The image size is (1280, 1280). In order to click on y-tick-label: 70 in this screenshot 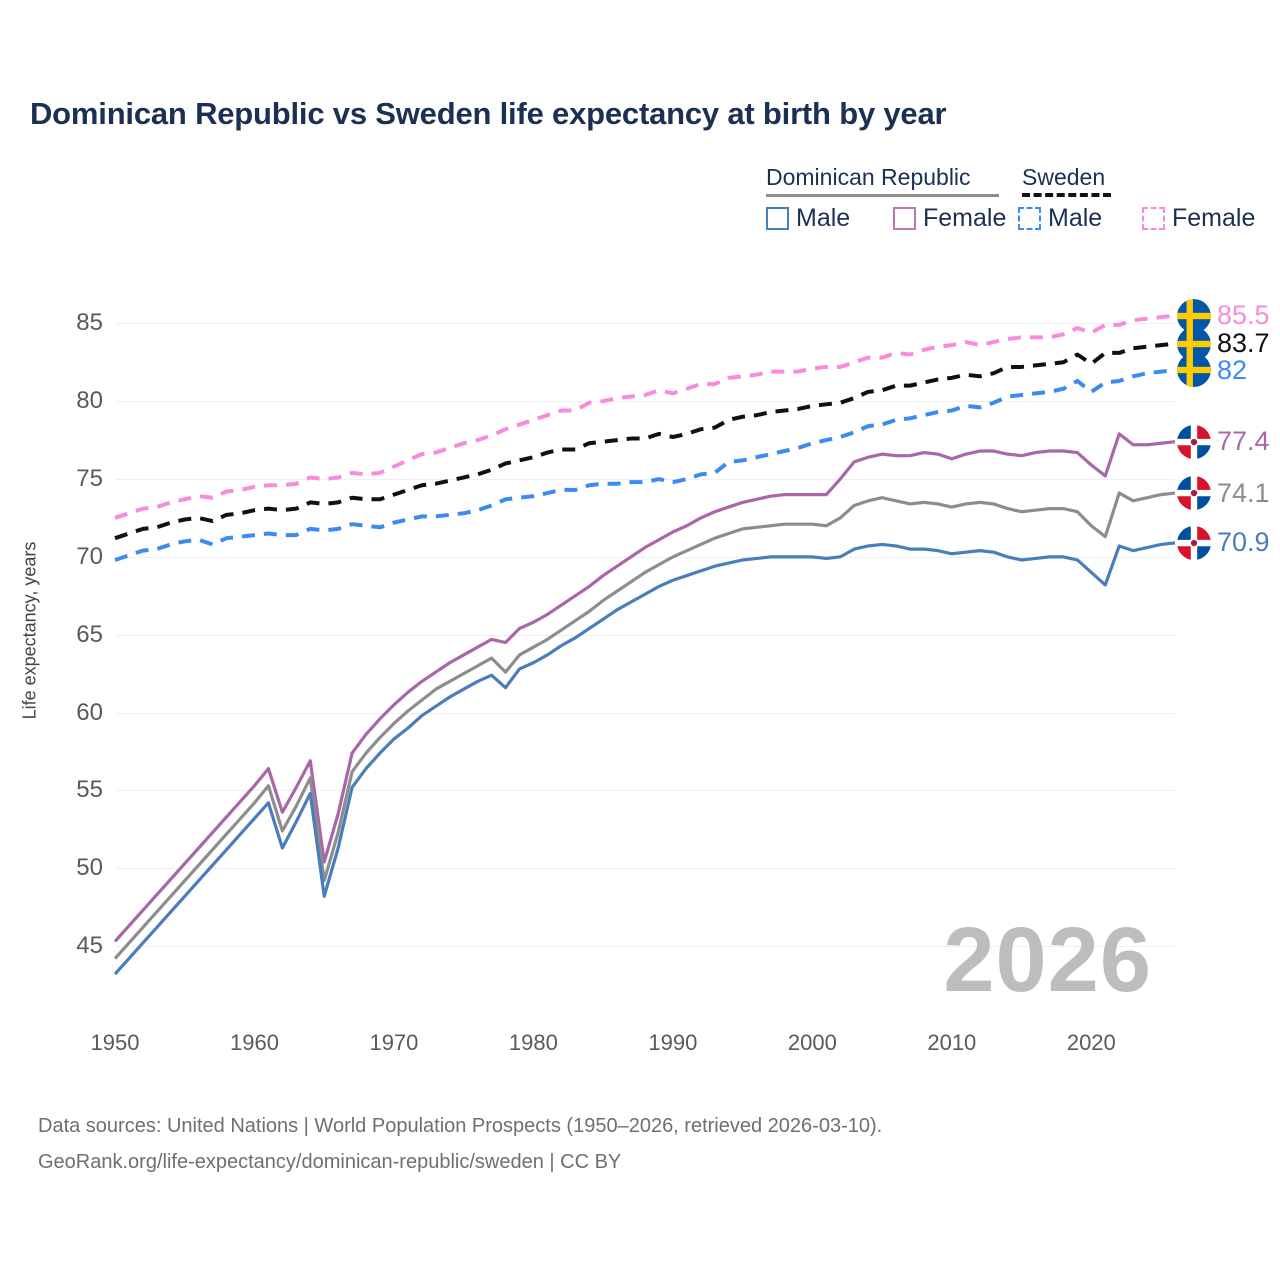, I will do `click(89, 556)`.